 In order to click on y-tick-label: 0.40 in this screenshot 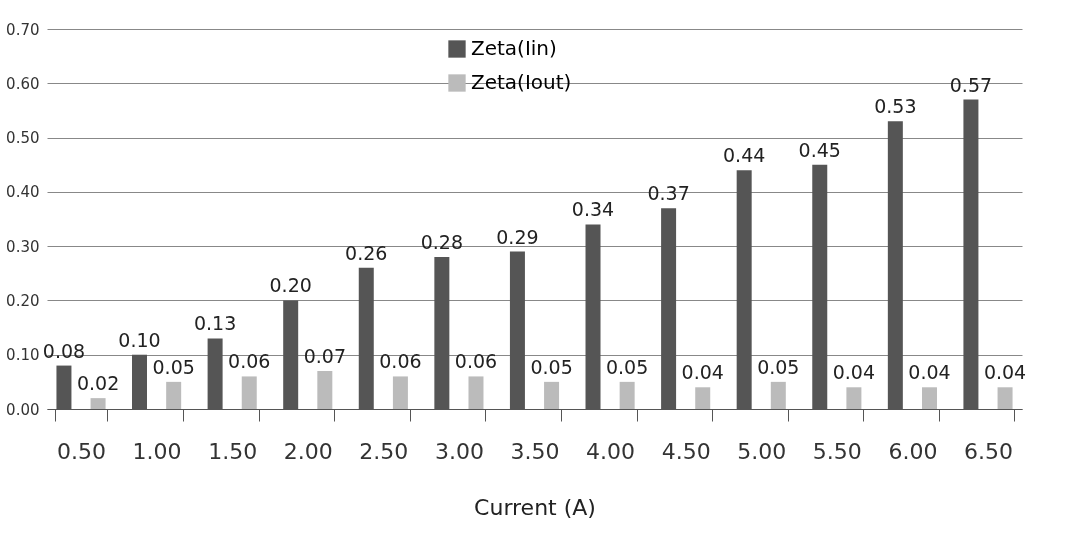, I will do `click(23, 192)`.